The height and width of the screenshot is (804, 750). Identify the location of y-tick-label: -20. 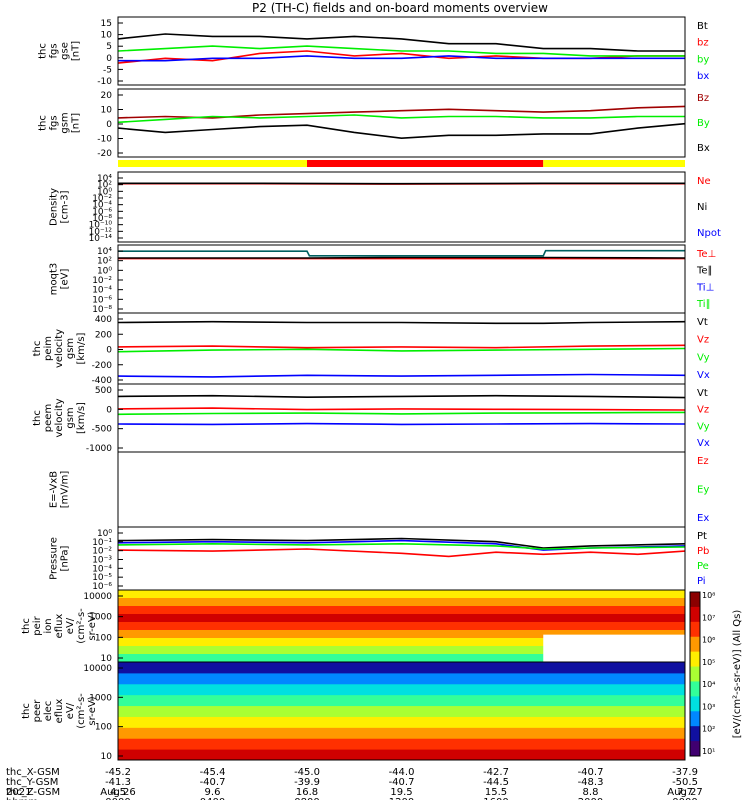
(104, 154).